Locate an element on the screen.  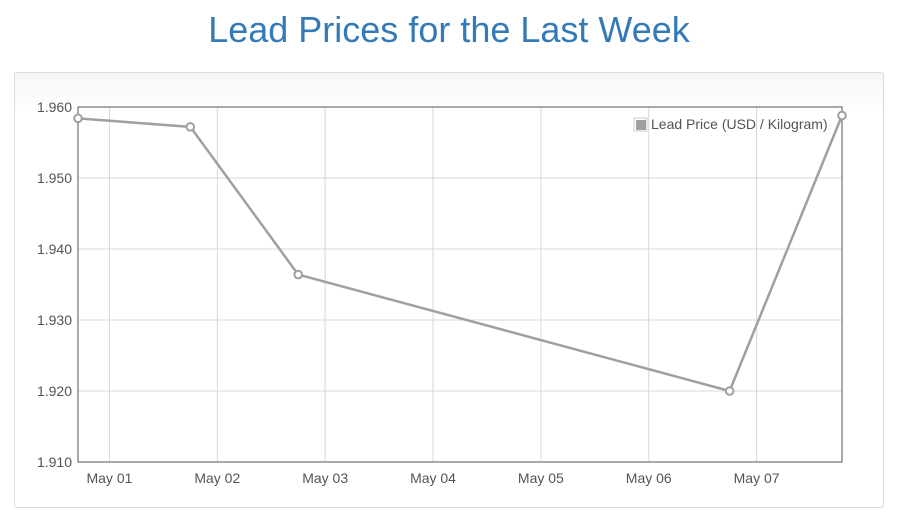
y-tick-label: 1.950 is located at coordinates (54, 178).